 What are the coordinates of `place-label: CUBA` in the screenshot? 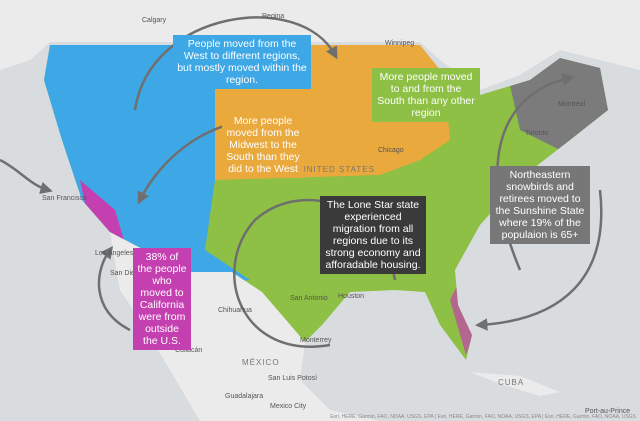 It's located at (511, 382).